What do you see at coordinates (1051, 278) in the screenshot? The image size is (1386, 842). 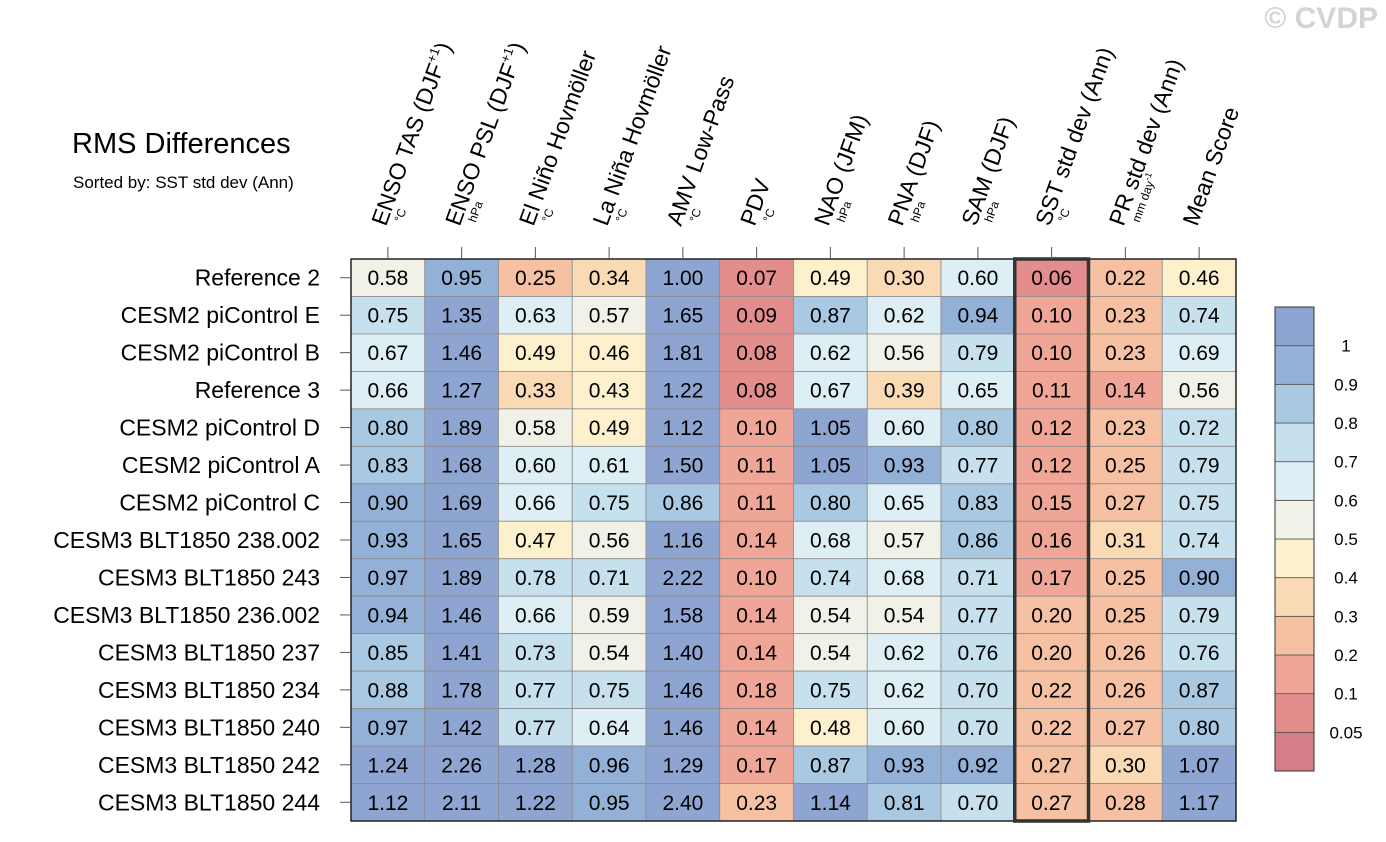 I see `cell-value-label: 0.06` at bounding box center [1051, 278].